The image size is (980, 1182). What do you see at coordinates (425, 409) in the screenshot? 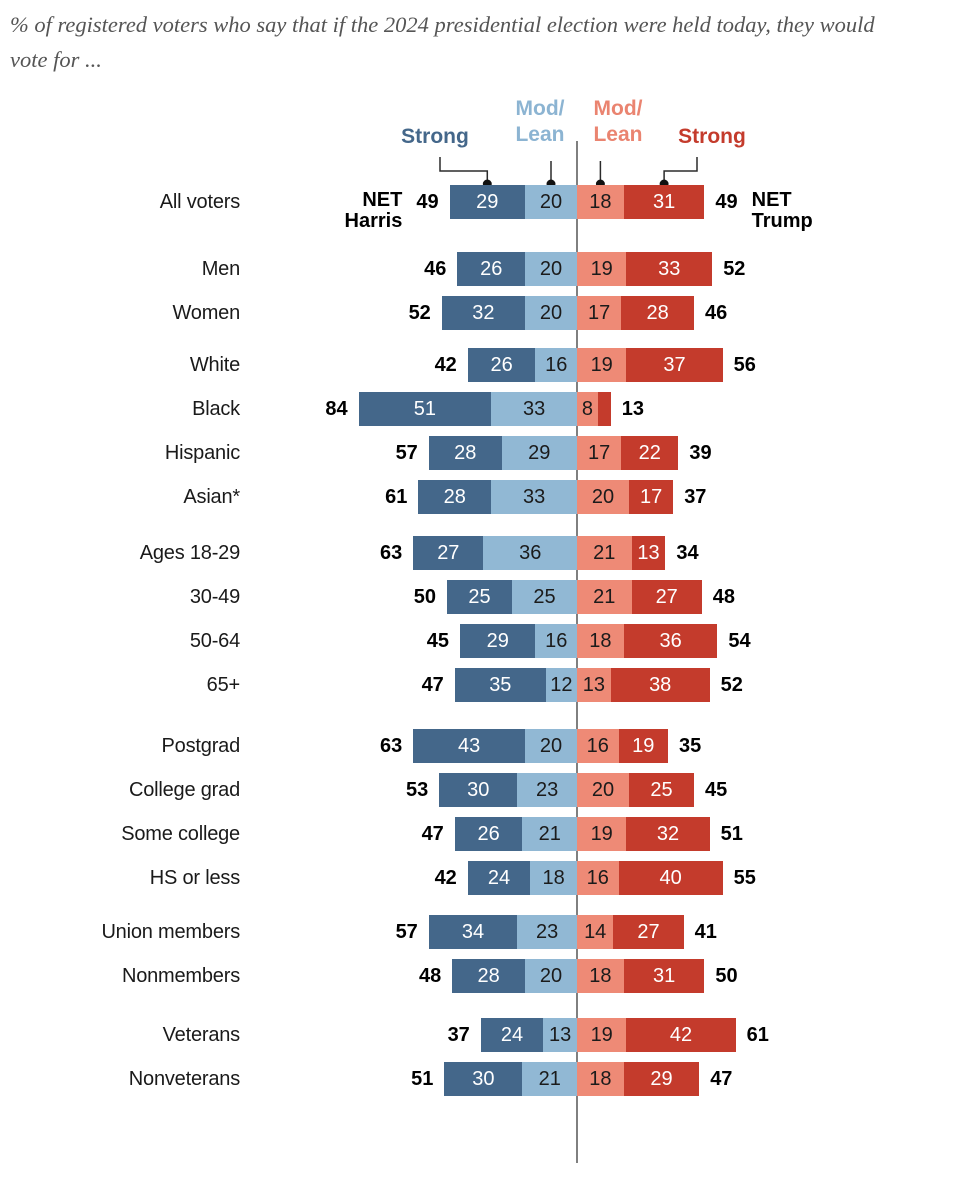
I see `bar-strong-harris: 51` at bounding box center [425, 409].